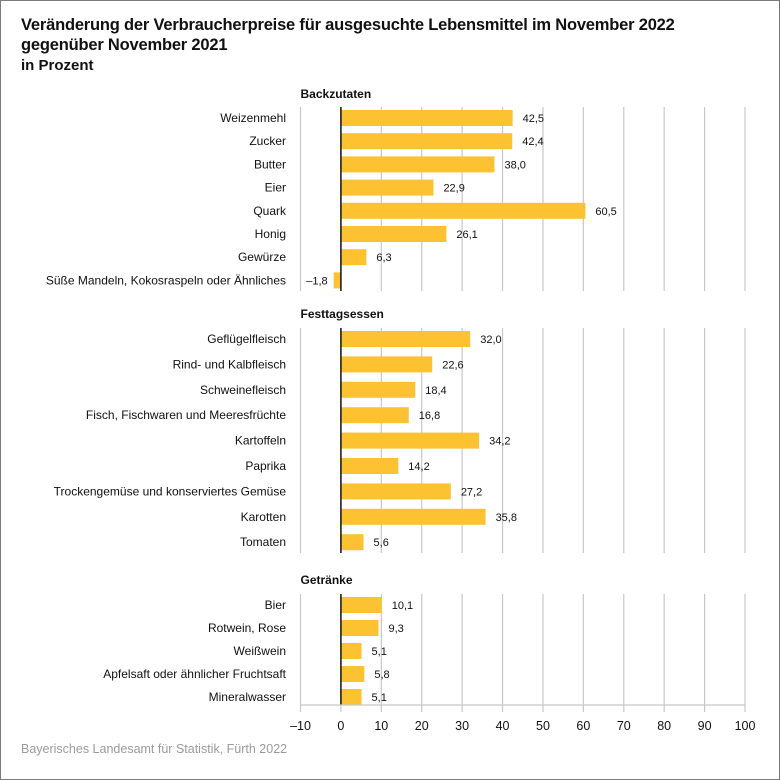 This screenshot has width=780, height=780. What do you see at coordinates (275, 188) in the screenshot?
I see `category-label: Eier` at bounding box center [275, 188].